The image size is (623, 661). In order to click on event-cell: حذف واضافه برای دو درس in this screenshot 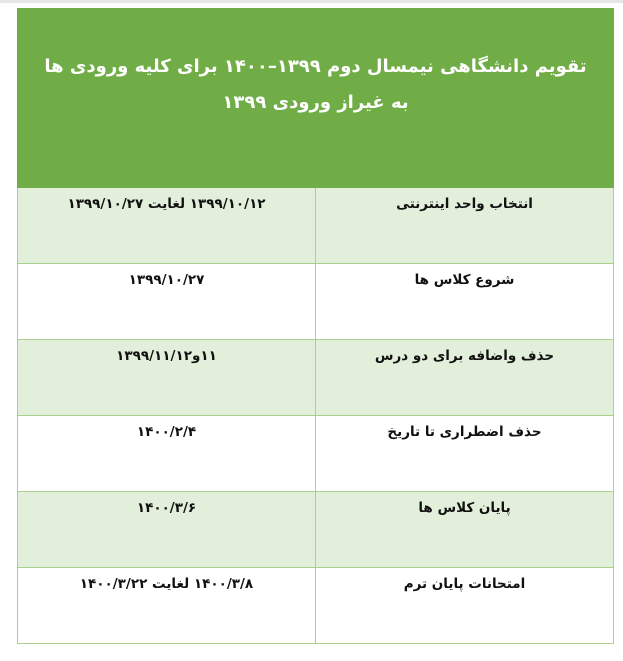, I will do `click(464, 377)`.